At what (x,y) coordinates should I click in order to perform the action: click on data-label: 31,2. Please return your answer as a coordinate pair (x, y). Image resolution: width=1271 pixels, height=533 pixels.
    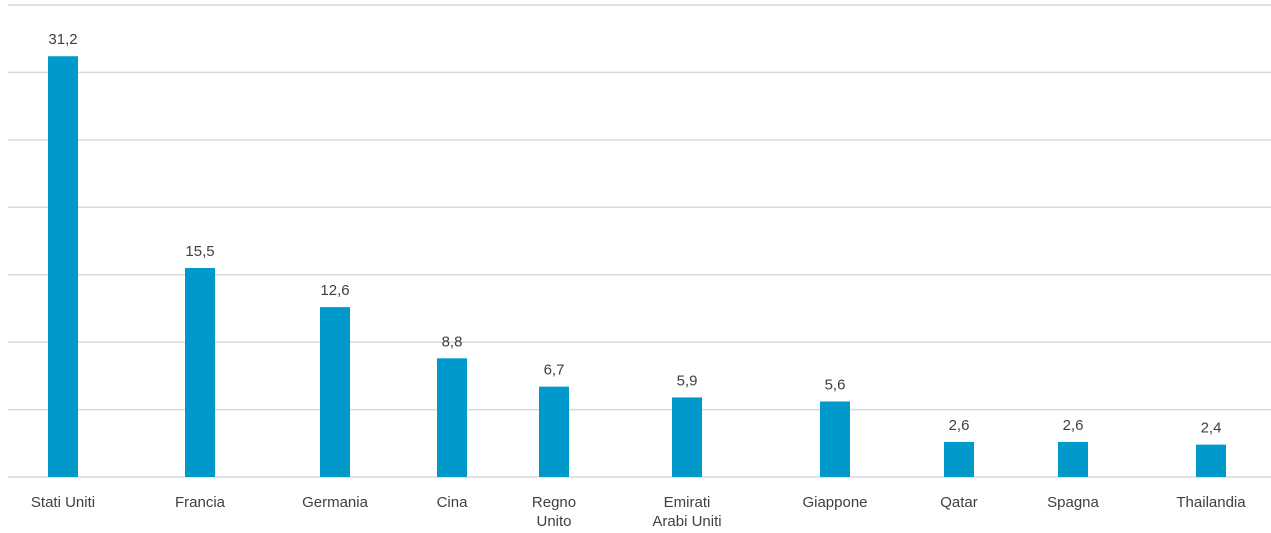
    Looking at the image, I should click on (62, 39).